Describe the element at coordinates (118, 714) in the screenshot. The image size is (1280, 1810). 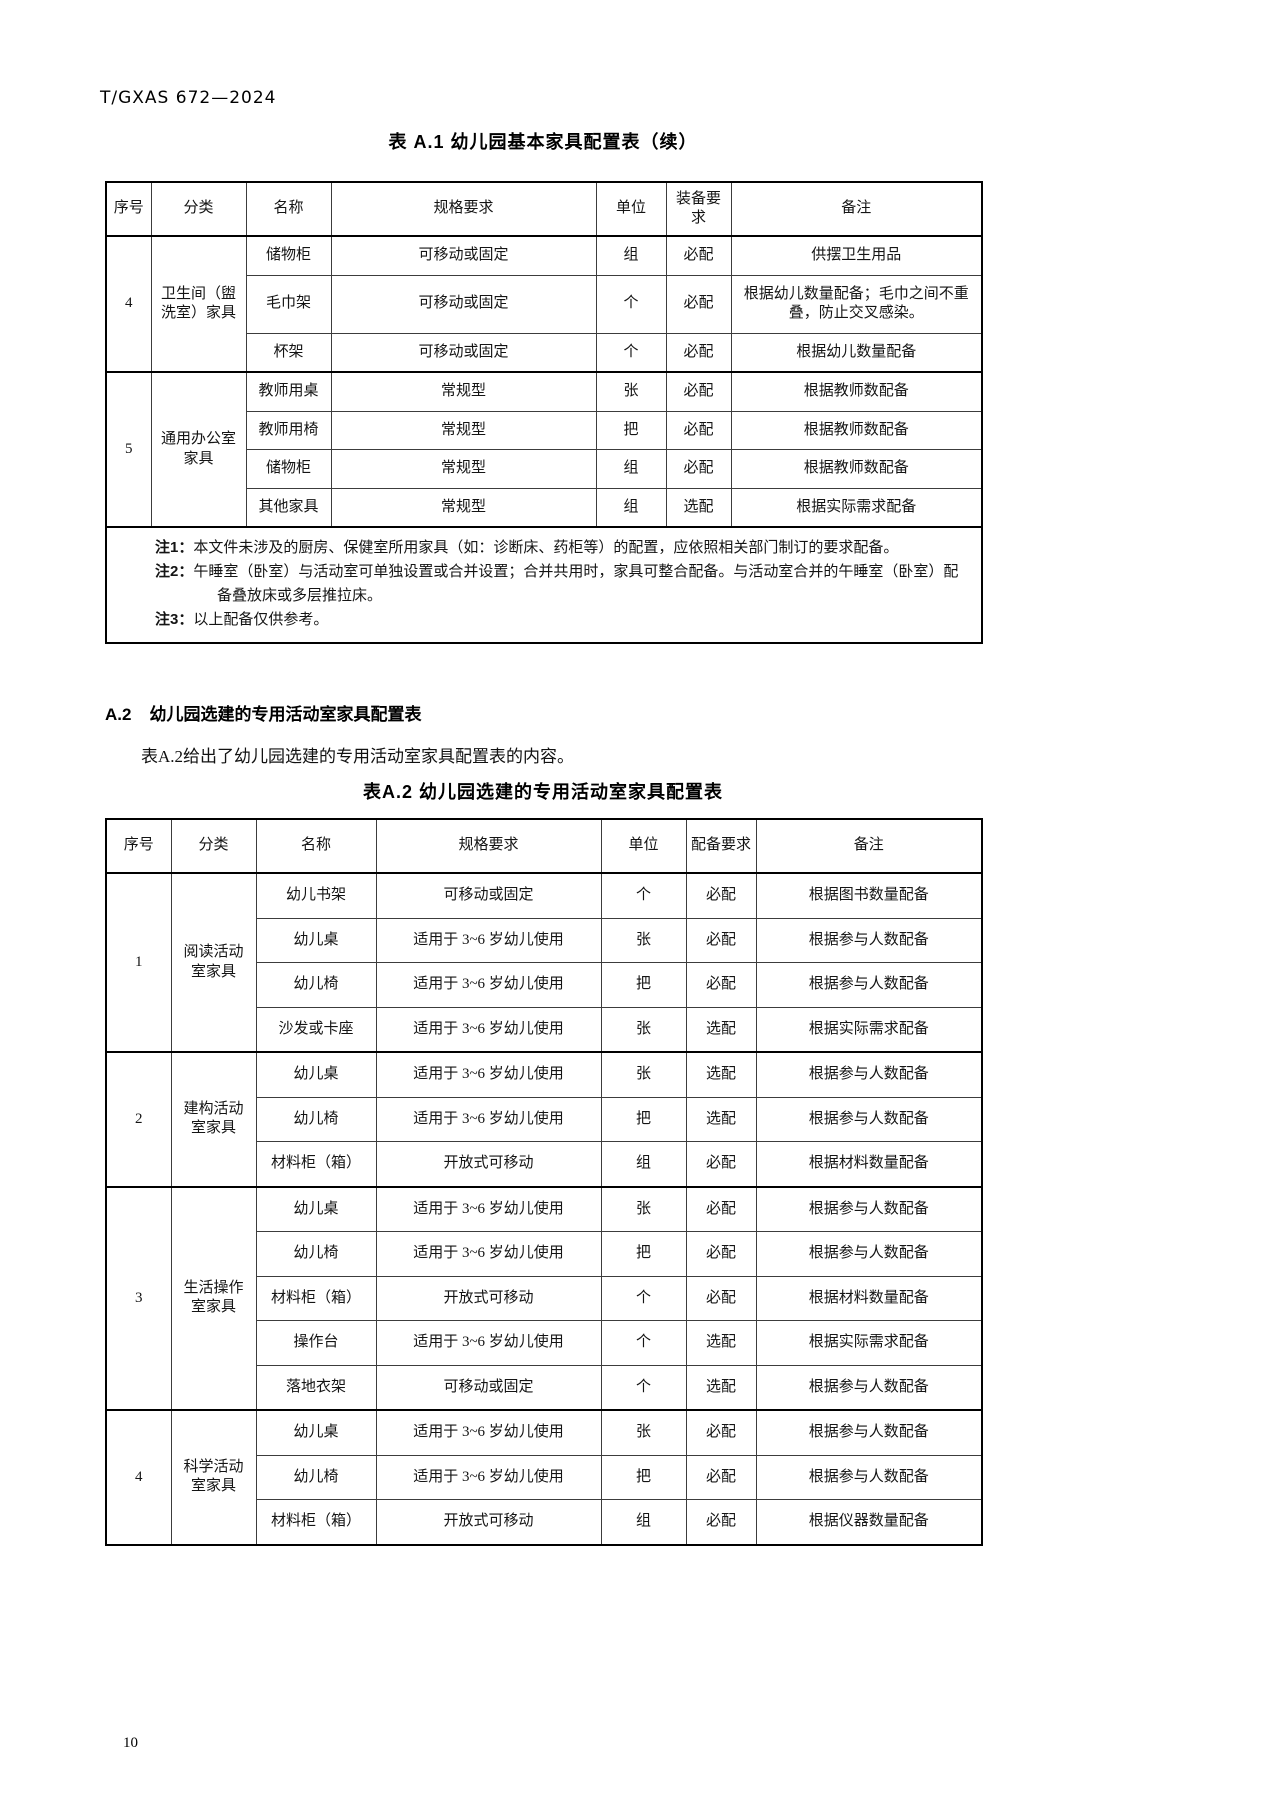
I see `section-number: A.2` at that location.